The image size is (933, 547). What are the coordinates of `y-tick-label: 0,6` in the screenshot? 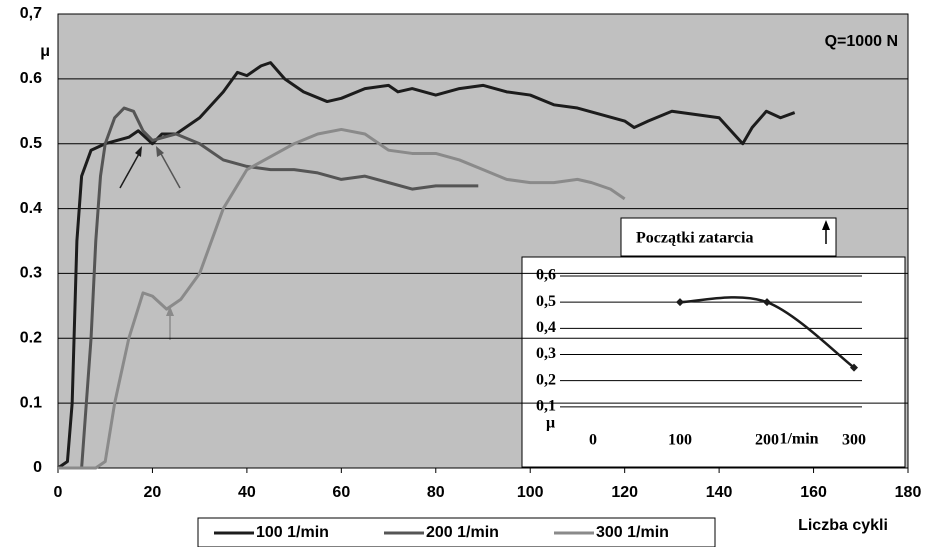 It's located at (546, 275).